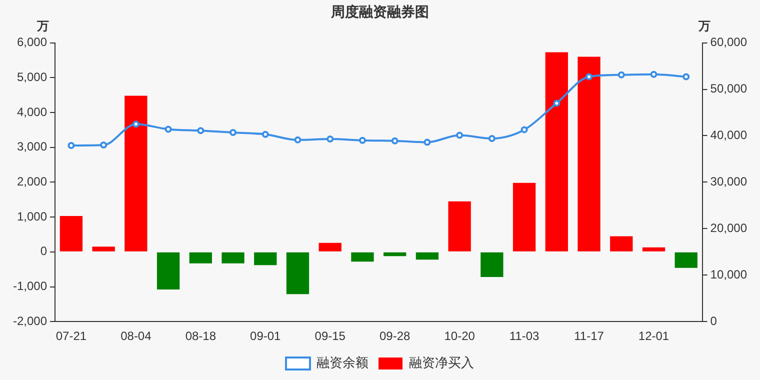  What do you see at coordinates (654, 336) in the screenshot?
I see `x-tick-label: 12-01` at bounding box center [654, 336].